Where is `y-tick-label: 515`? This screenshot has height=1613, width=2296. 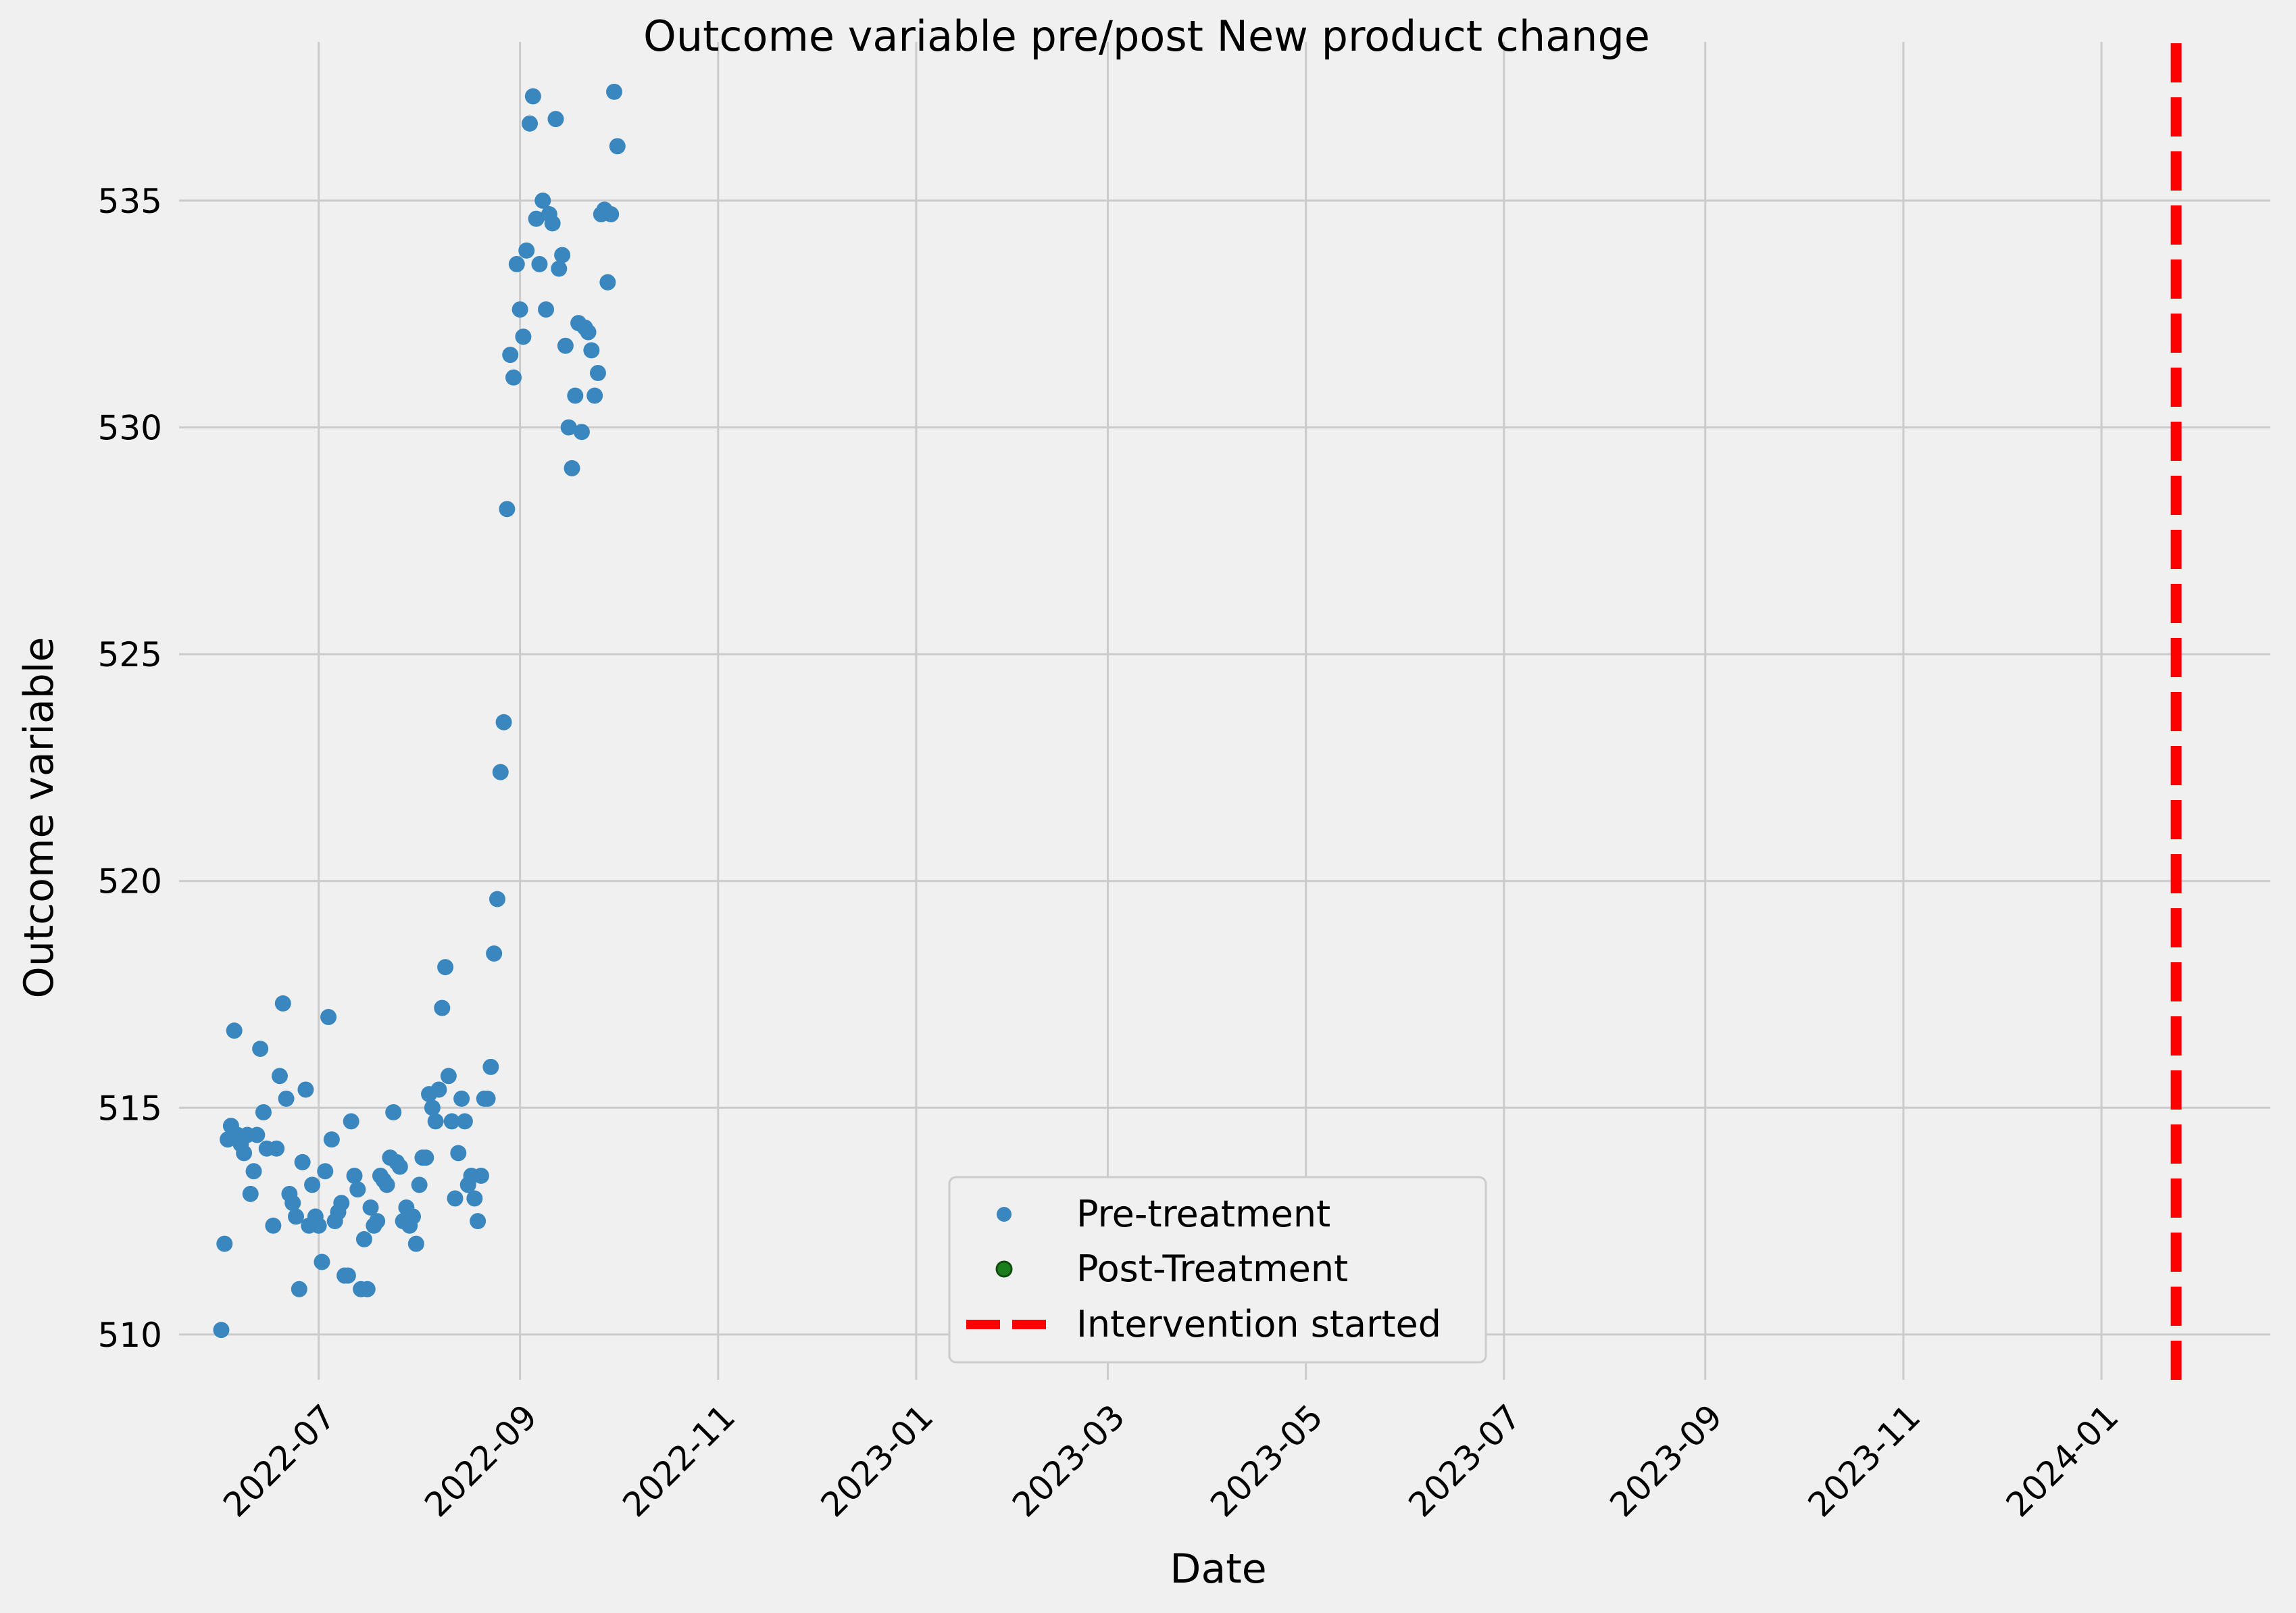 y-tick-label: 515 is located at coordinates (130, 1108).